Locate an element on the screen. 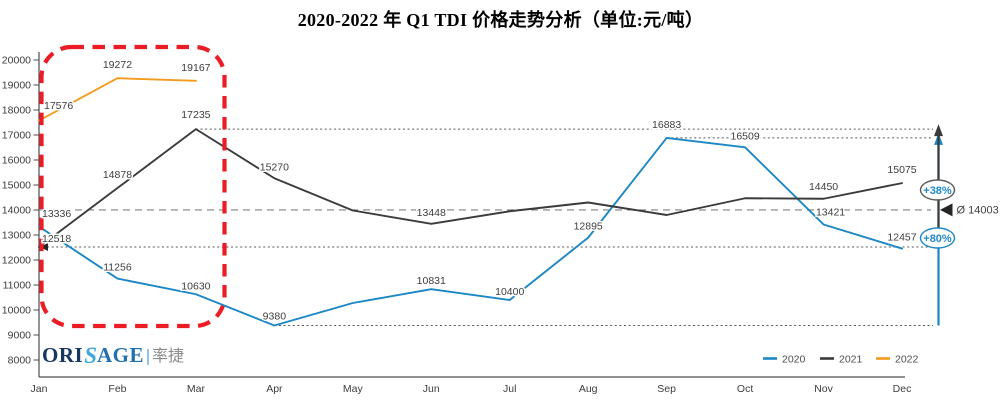  legend-item-2022: 2022 is located at coordinates (897, 360).